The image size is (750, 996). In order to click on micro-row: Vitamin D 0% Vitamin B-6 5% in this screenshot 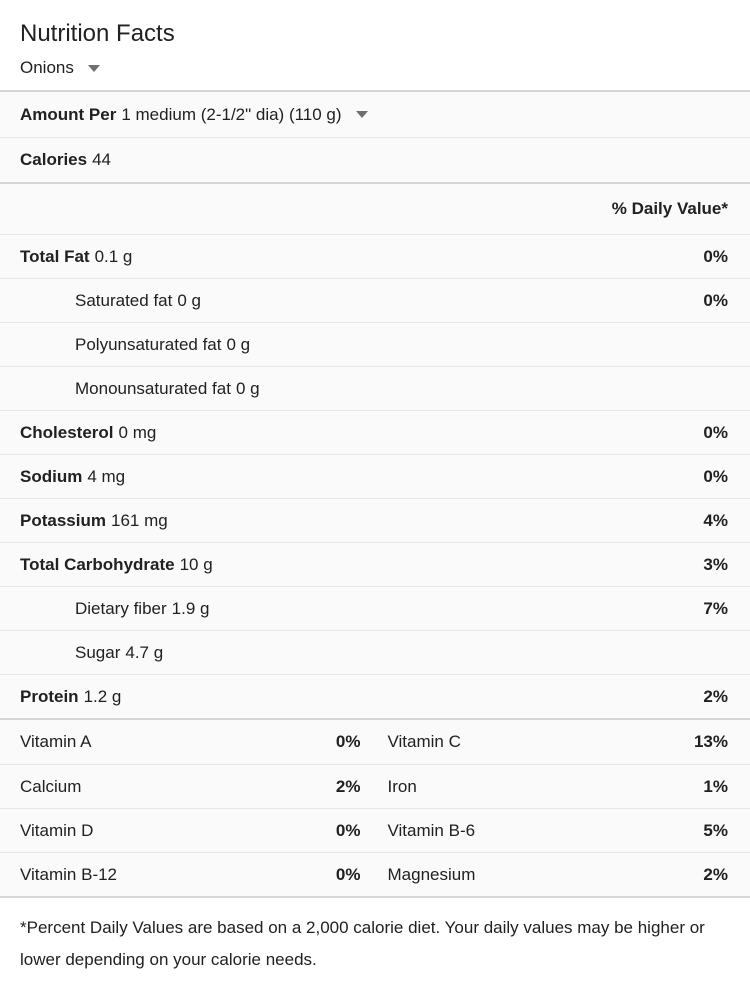, I will do `click(375, 830)`.